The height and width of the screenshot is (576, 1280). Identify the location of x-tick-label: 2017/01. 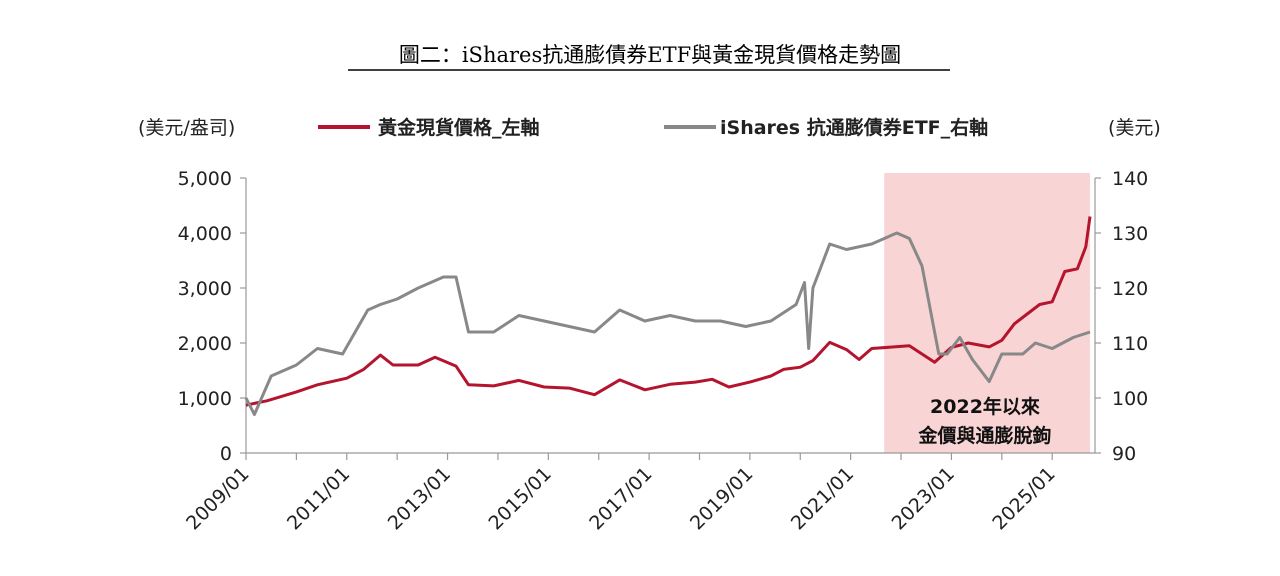
(620, 498).